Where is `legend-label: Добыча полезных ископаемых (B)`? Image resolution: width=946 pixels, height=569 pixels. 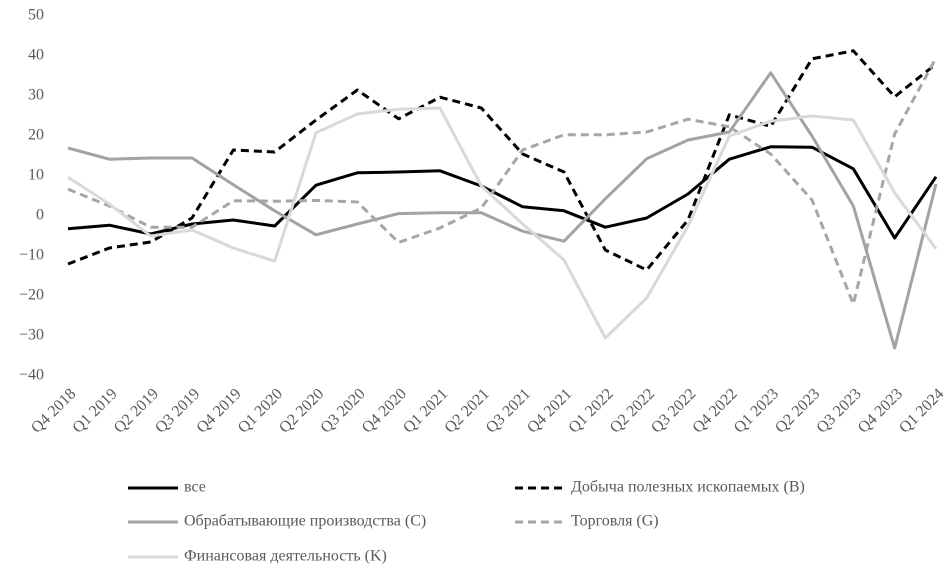
legend-label: Добыча полезных ископаемых (B) is located at coordinates (688, 487).